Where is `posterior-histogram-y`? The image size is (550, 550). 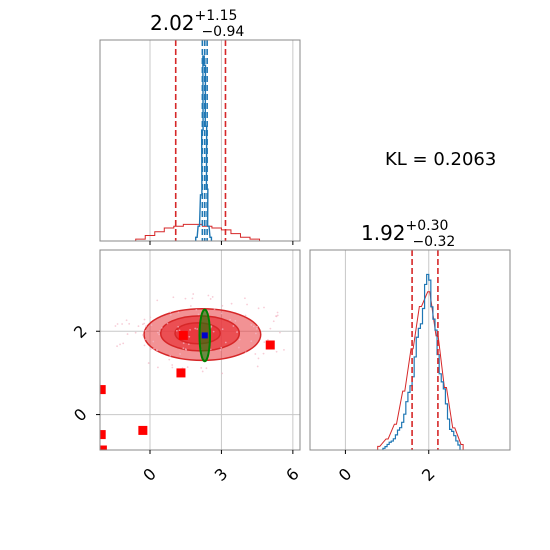
posterior-histogram-y is located at coordinates (421, 361).